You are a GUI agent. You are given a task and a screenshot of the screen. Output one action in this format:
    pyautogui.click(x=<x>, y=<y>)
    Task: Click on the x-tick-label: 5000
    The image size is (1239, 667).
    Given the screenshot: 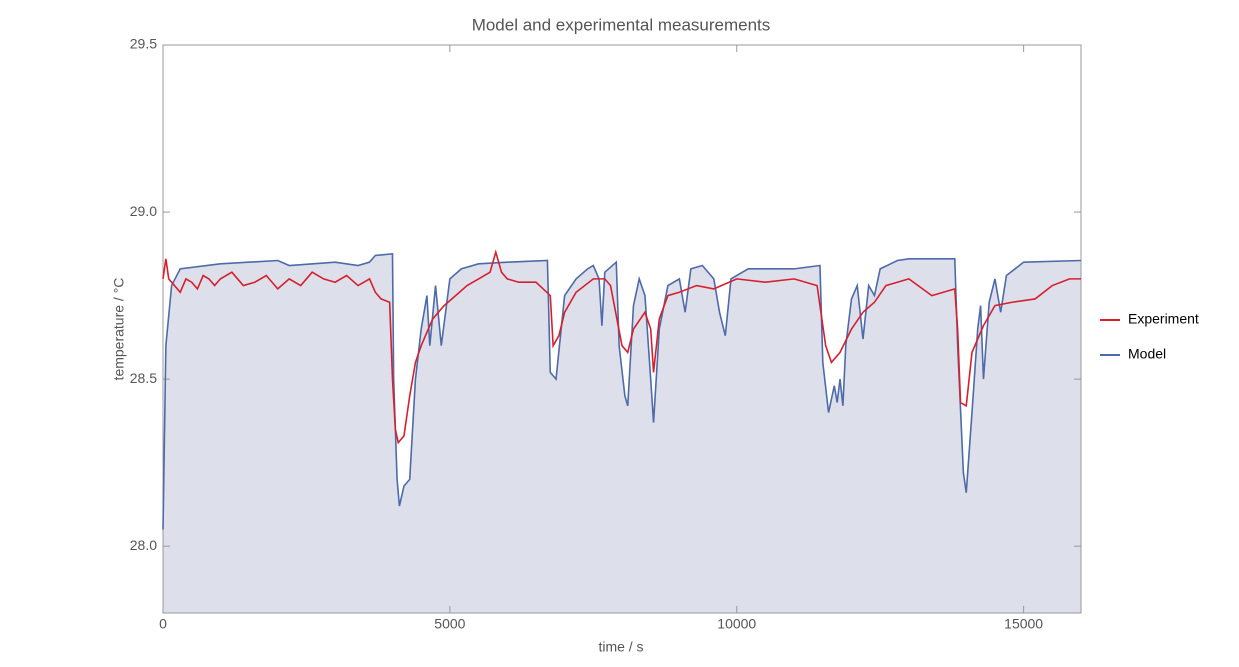 What is the action you would take?
    pyautogui.click(x=449, y=624)
    